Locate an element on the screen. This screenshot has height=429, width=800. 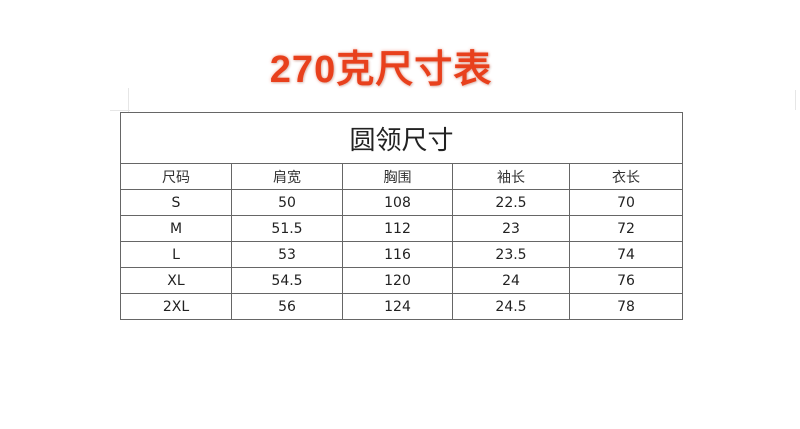
column-header: 衣长 is located at coordinates (626, 176).